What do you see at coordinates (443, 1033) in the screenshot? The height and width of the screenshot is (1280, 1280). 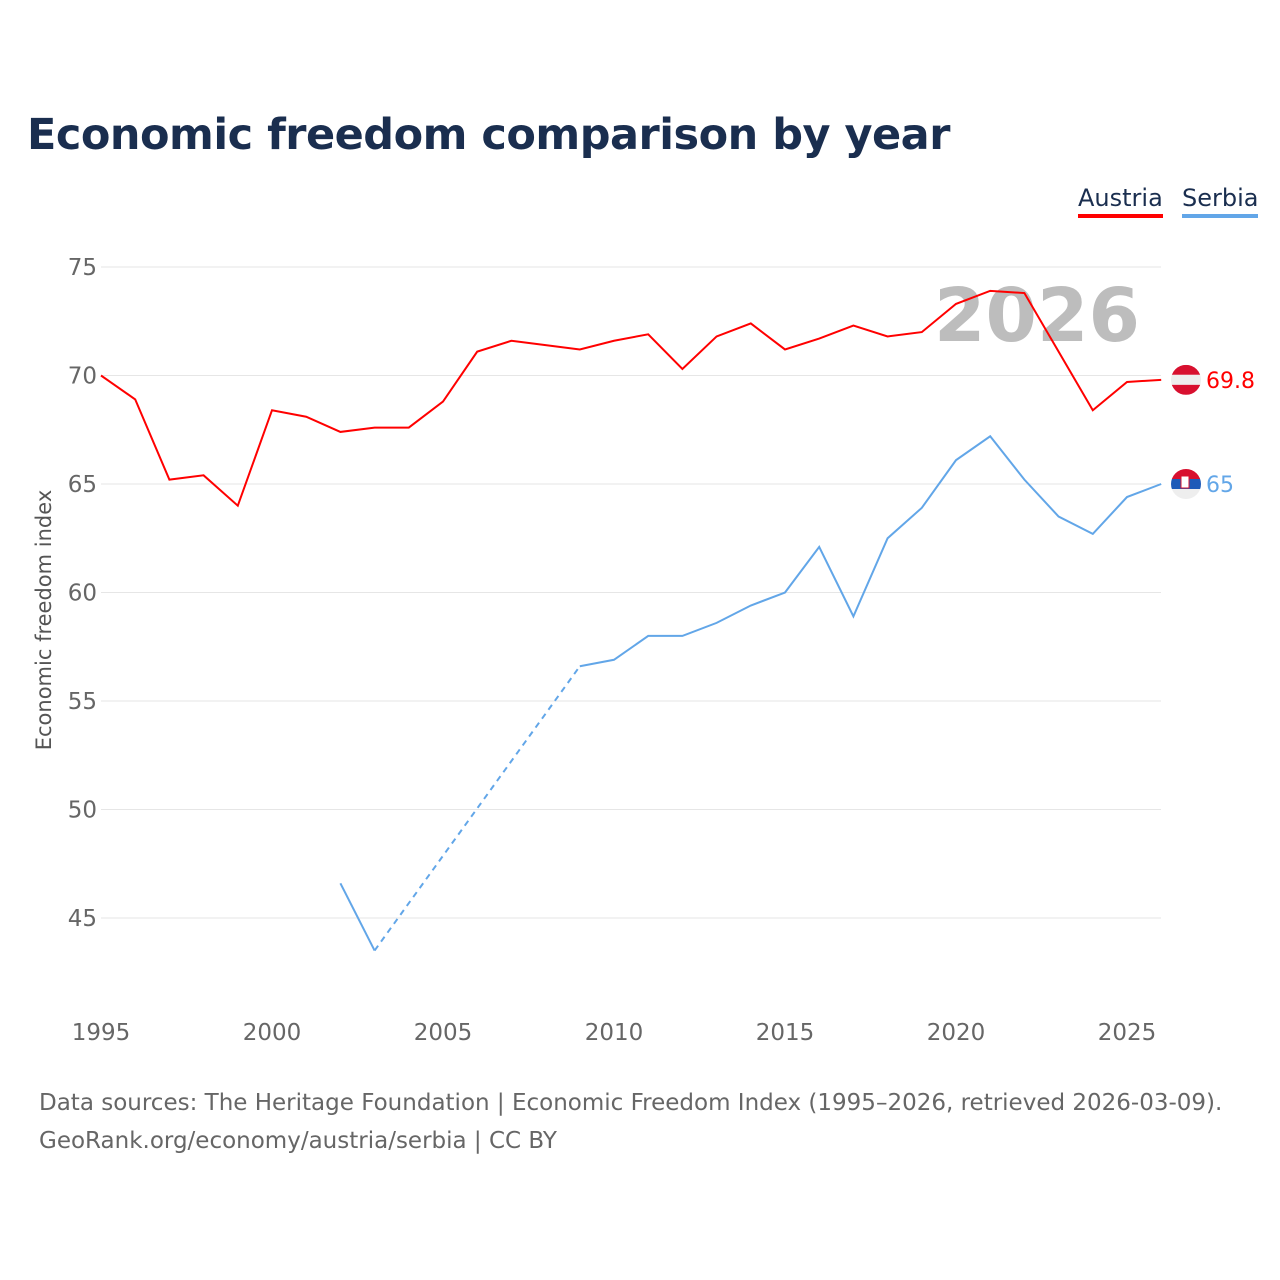 I see `x-tick-label: 2005` at bounding box center [443, 1033].